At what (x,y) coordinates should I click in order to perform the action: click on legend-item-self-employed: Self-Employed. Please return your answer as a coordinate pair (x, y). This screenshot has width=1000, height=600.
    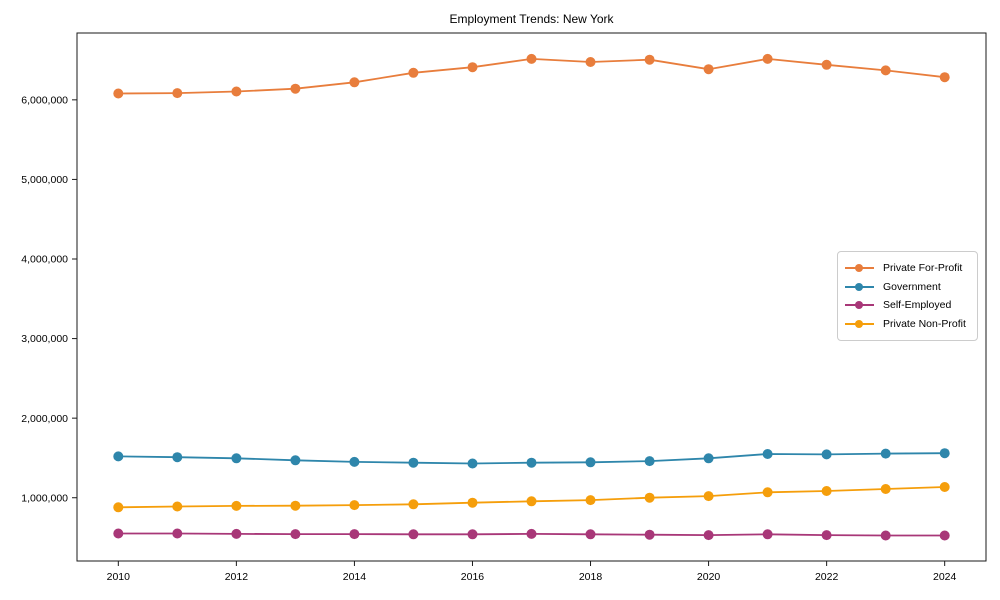
    Looking at the image, I should click on (907, 305).